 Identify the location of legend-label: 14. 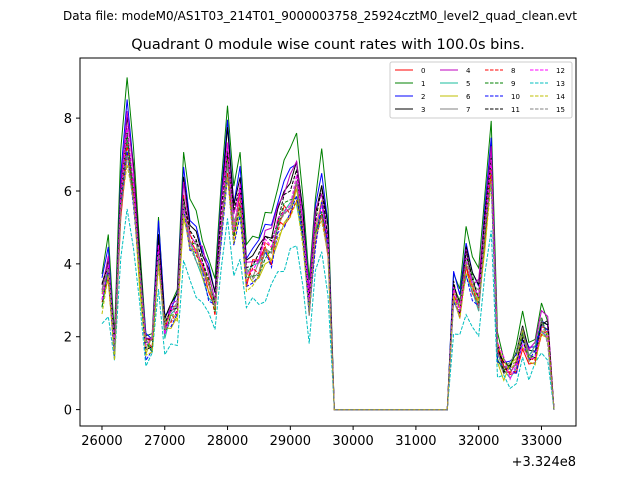
(560, 97).